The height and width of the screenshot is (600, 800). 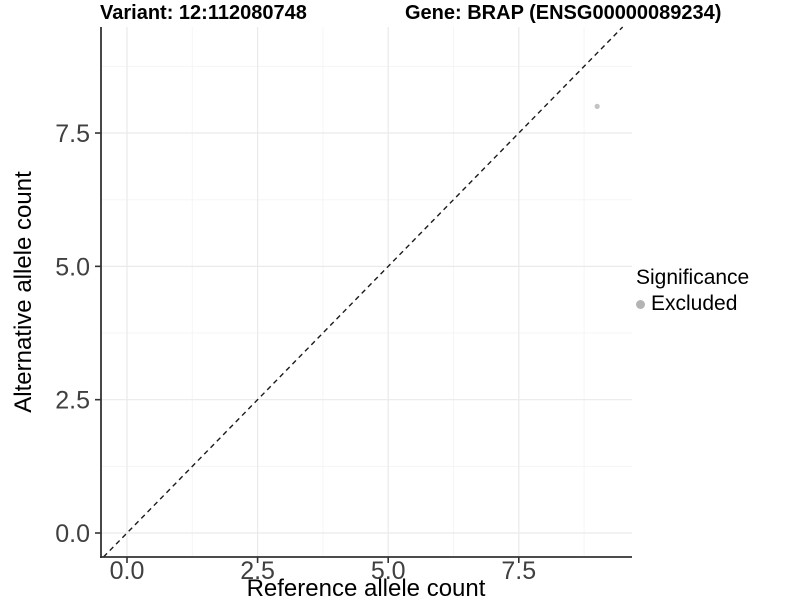 I want to click on gene-title: Gene: BRAP (ENSG00000089234), so click(x=563, y=13).